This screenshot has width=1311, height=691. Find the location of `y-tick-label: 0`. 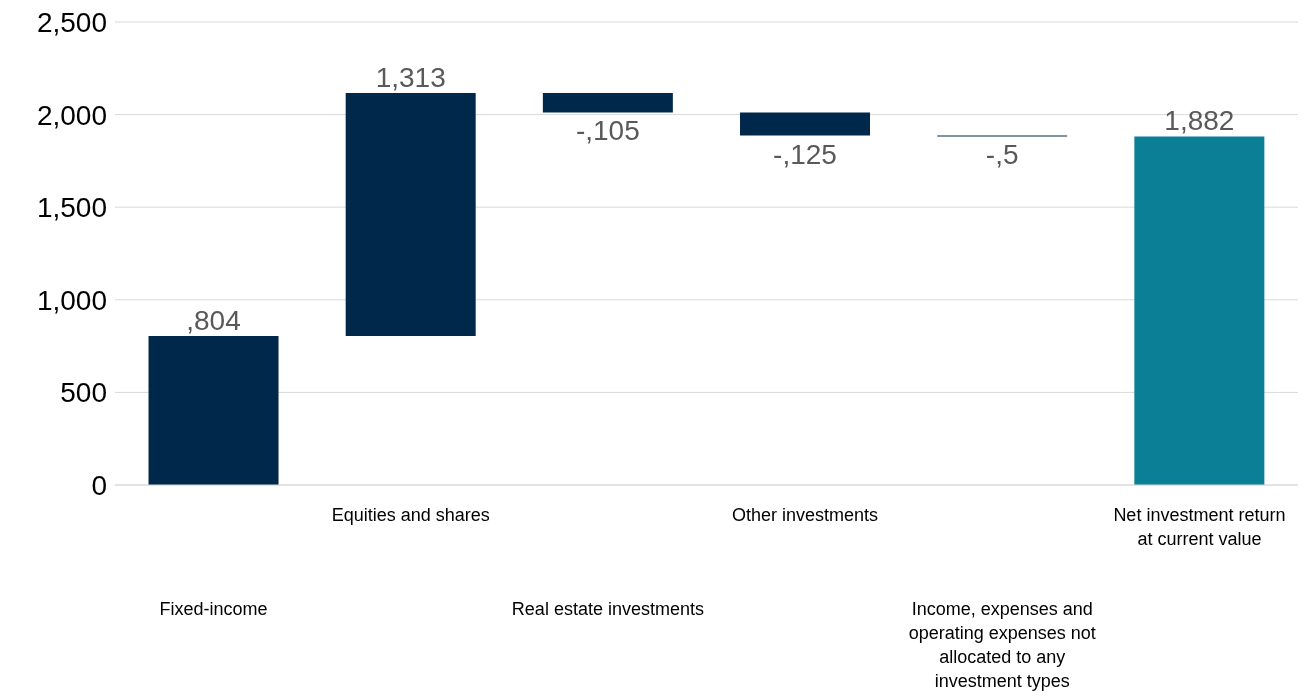

y-tick-label: 0 is located at coordinates (99, 485).